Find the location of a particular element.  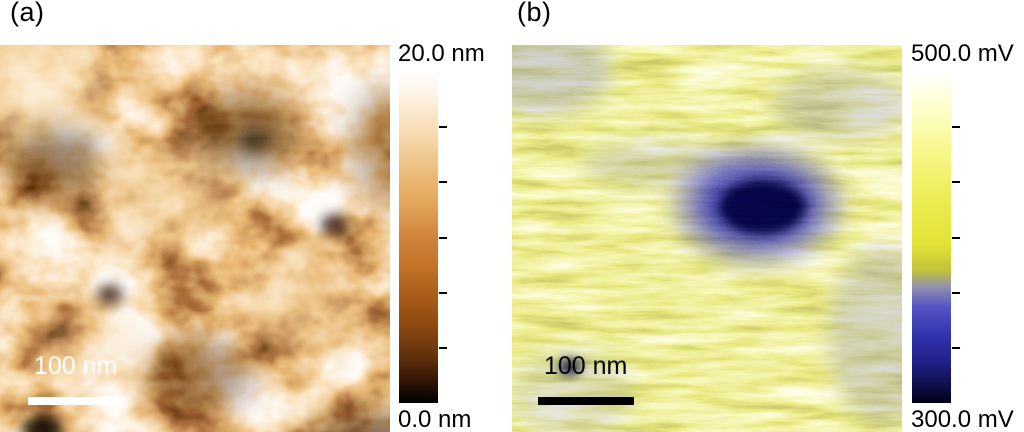

panel-b-colorbar-min-label: 300.0 mV is located at coordinates (962, 419).